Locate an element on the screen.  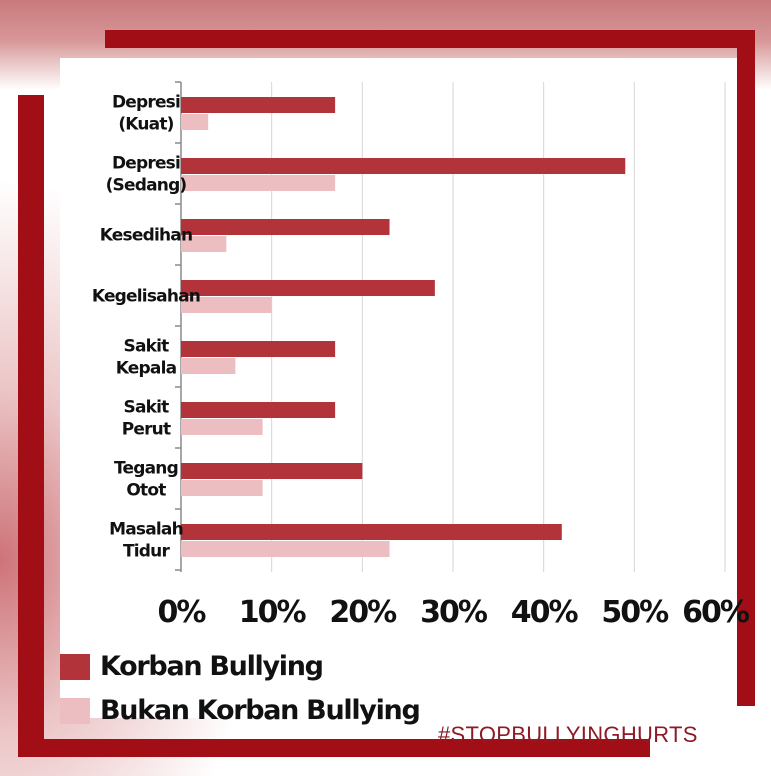
x-tick-label: 40% is located at coordinates (545, 612).